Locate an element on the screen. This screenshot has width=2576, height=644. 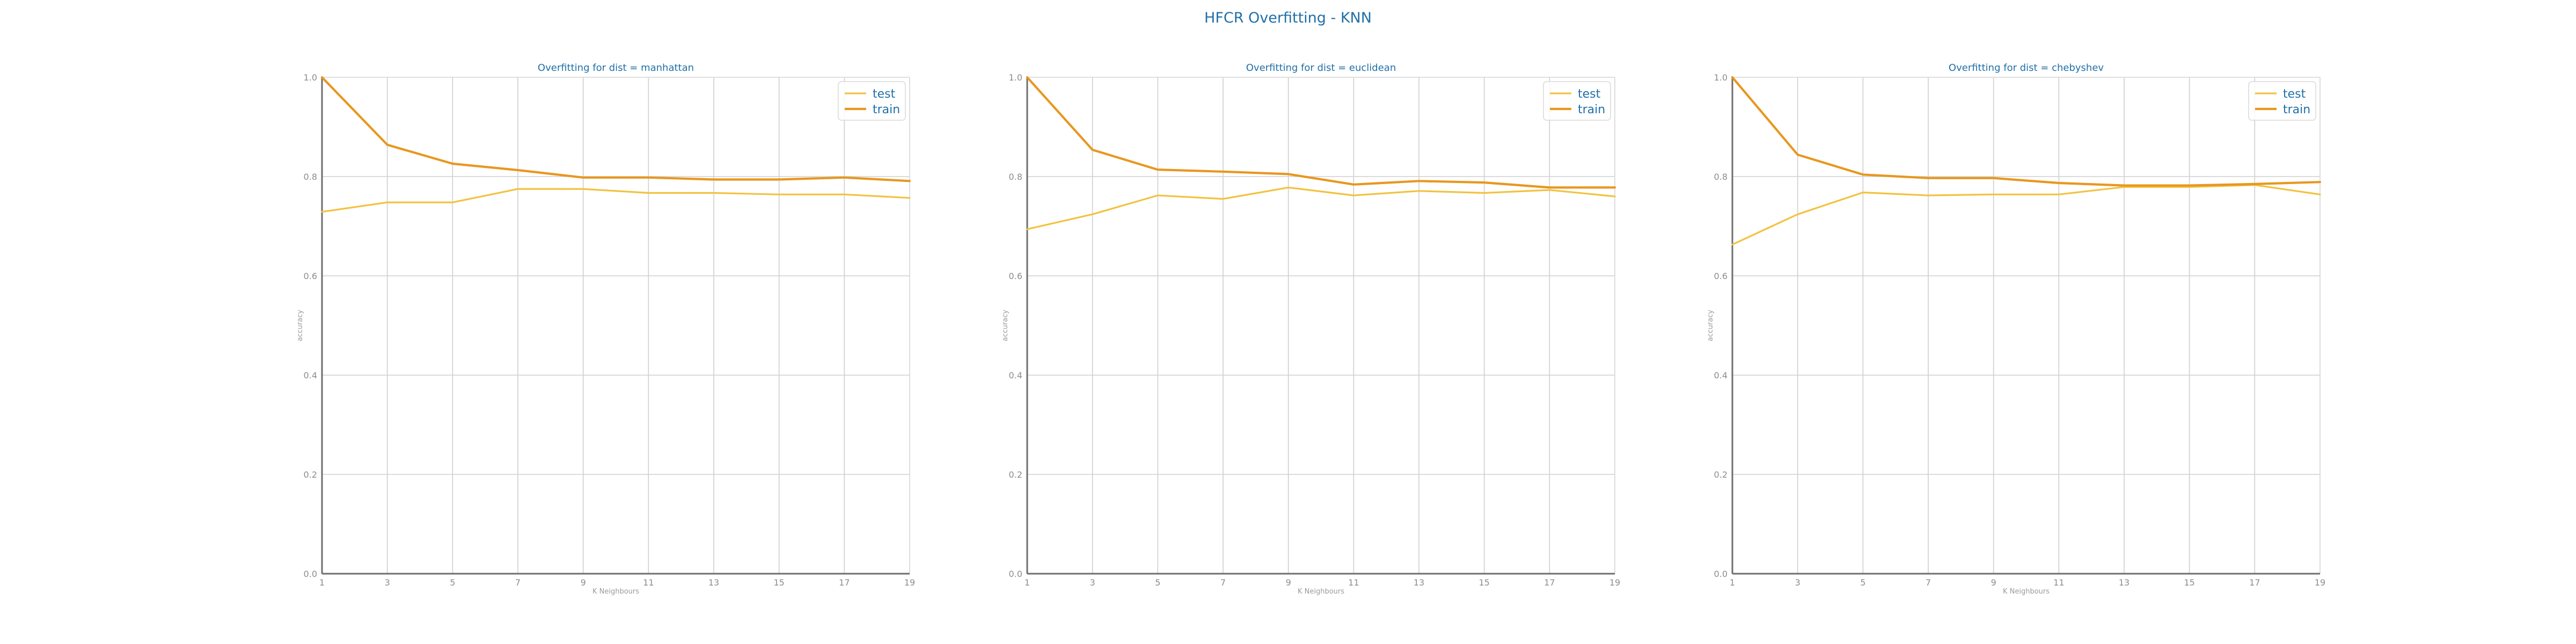
figure-title: HFCR Overfitting - KNN is located at coordinates (1288, 18).